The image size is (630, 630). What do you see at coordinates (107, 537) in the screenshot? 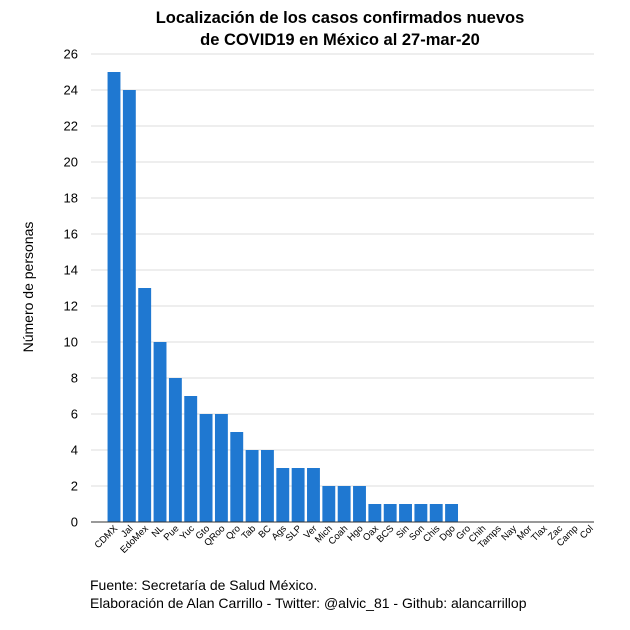
I see `x-tick-label: CDMX` at bounding box center [107, 537].